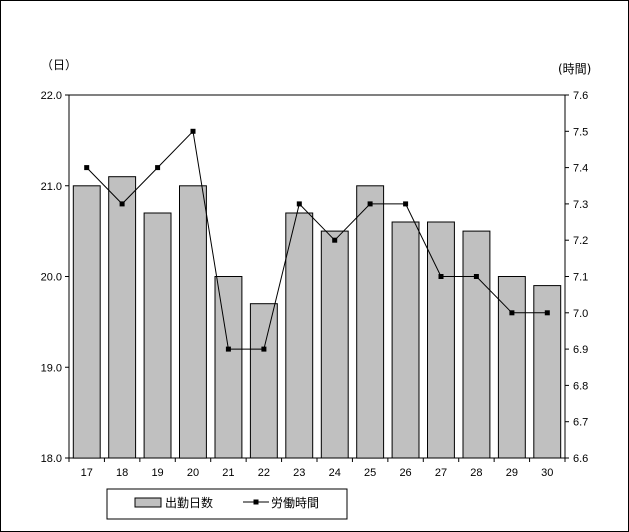 This screenshot has height=532, width=629. Describe the element at coordinates (580, 169) in the screenshot. I see `right-axis-tick-label: 7.4` at that location.